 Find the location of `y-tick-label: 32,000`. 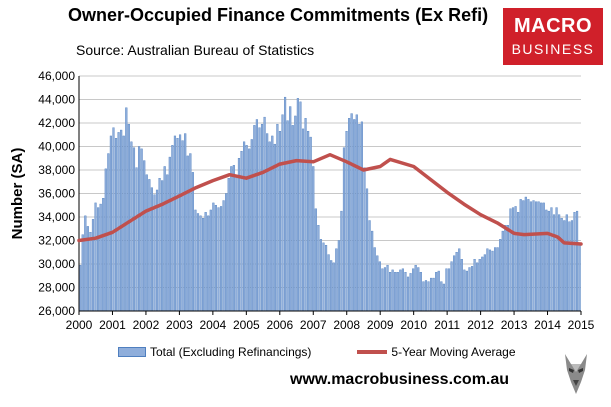

y-tick-label: 32,000 is located at coordinates (56, 241).